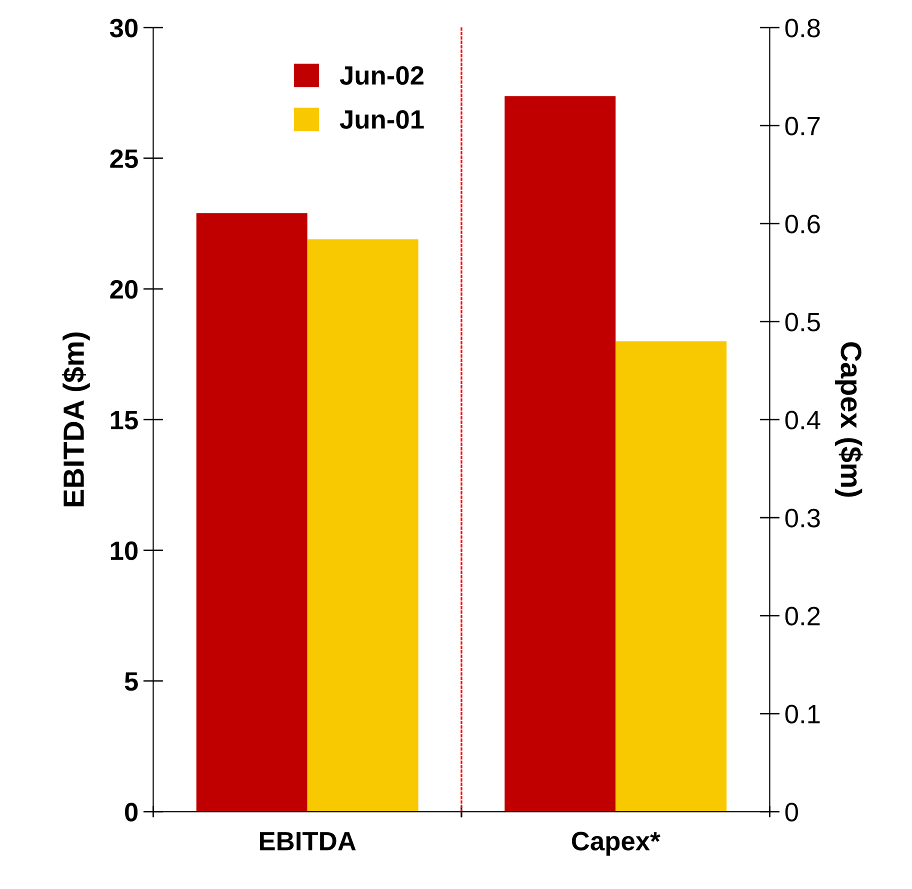  What do you see at coordinates (382, 75) in the screenshot?
I see `legend-label: Jun-02` at bounding box center [382, 75].